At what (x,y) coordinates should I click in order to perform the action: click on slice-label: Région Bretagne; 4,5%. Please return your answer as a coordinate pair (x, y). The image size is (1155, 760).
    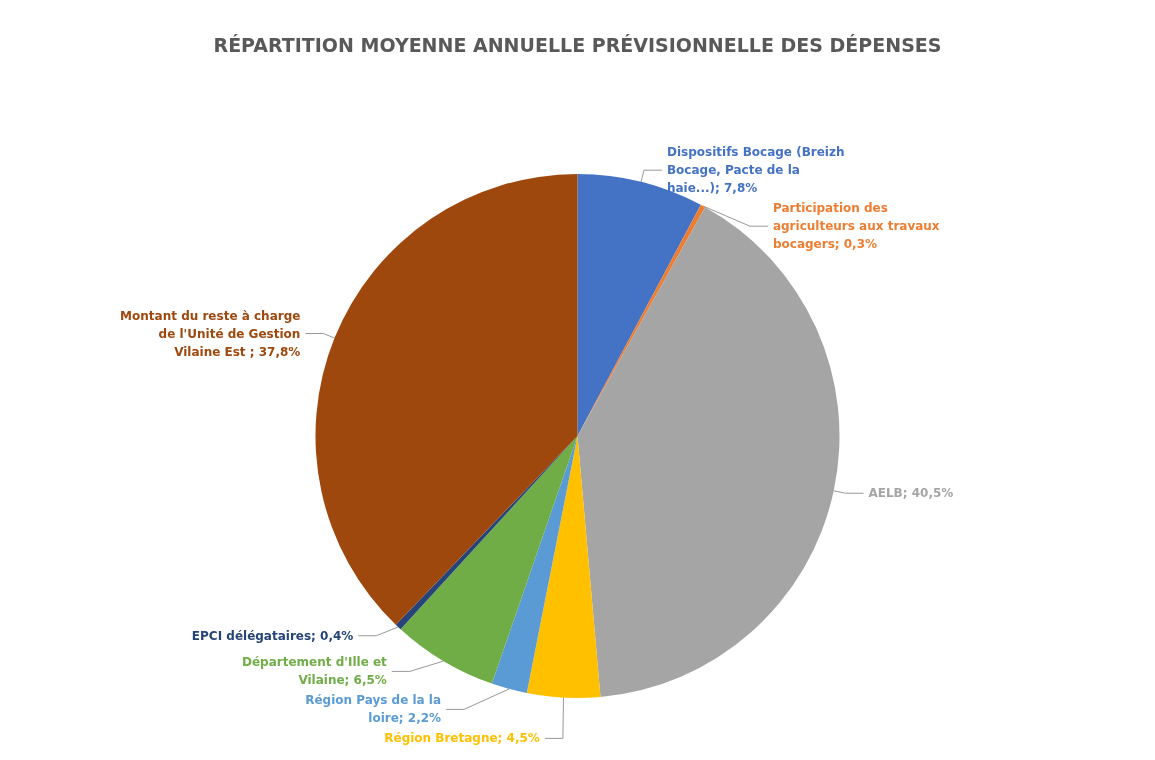
    Looking at the image, I should click on (462, 738).